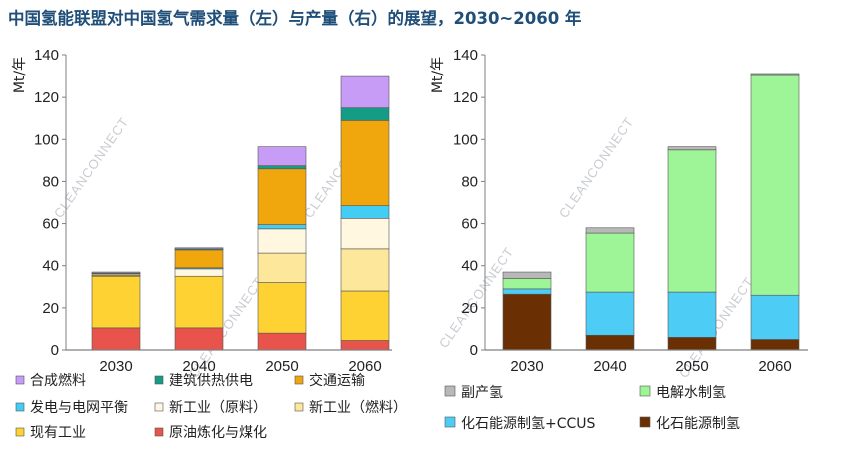 The width and height of the screenshot is (845, 449). What do you see at coordinates (691, 393) in the screenshot?
I see `legend-label-1: 电解水制氢` at bounding box center [691, 393].